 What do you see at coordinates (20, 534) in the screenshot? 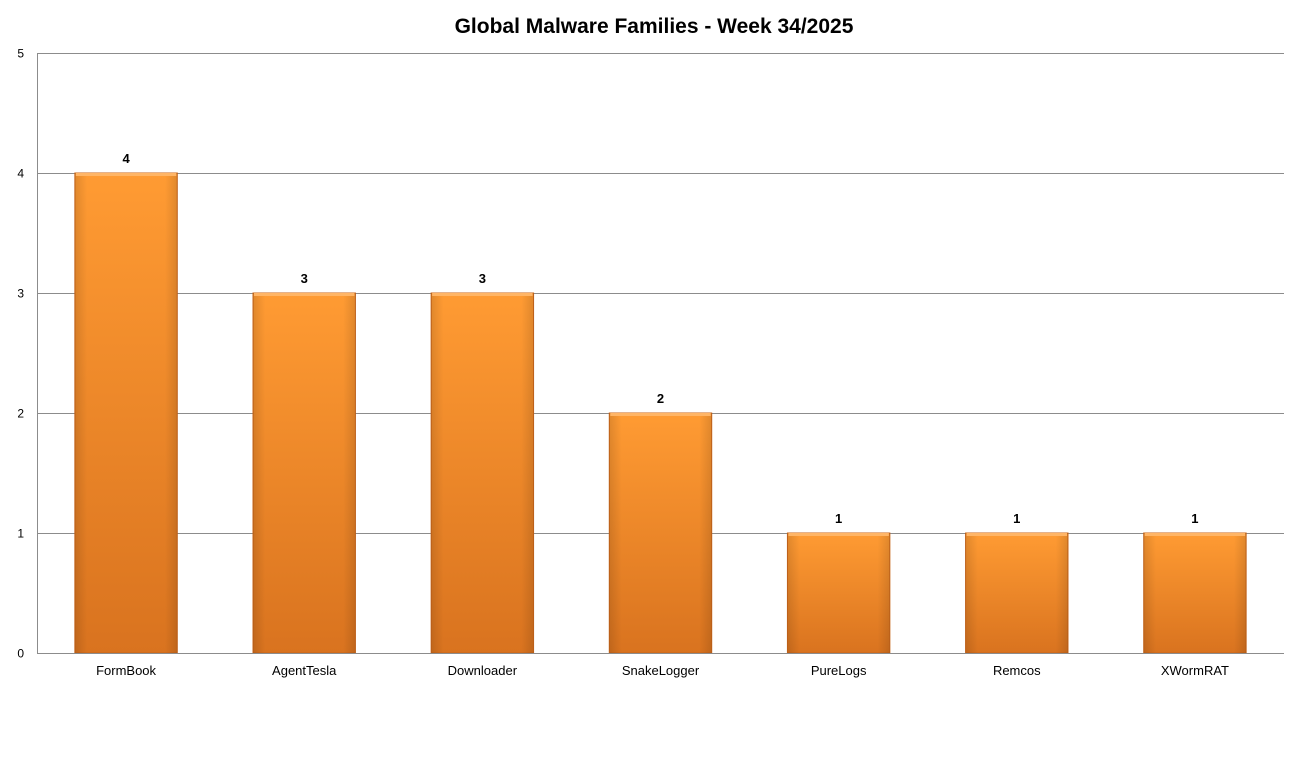
I see `y-tick-label: 1` at bounding box center [20, 534].